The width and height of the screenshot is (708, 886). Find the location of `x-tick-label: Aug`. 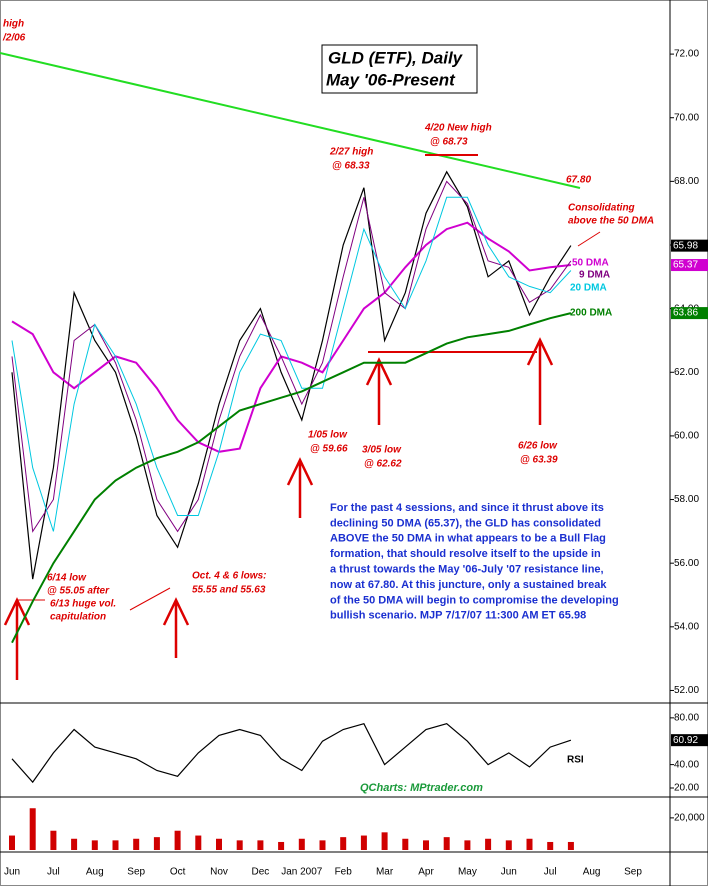

x-tick-label: Aug is located at coordinates (592, 872).